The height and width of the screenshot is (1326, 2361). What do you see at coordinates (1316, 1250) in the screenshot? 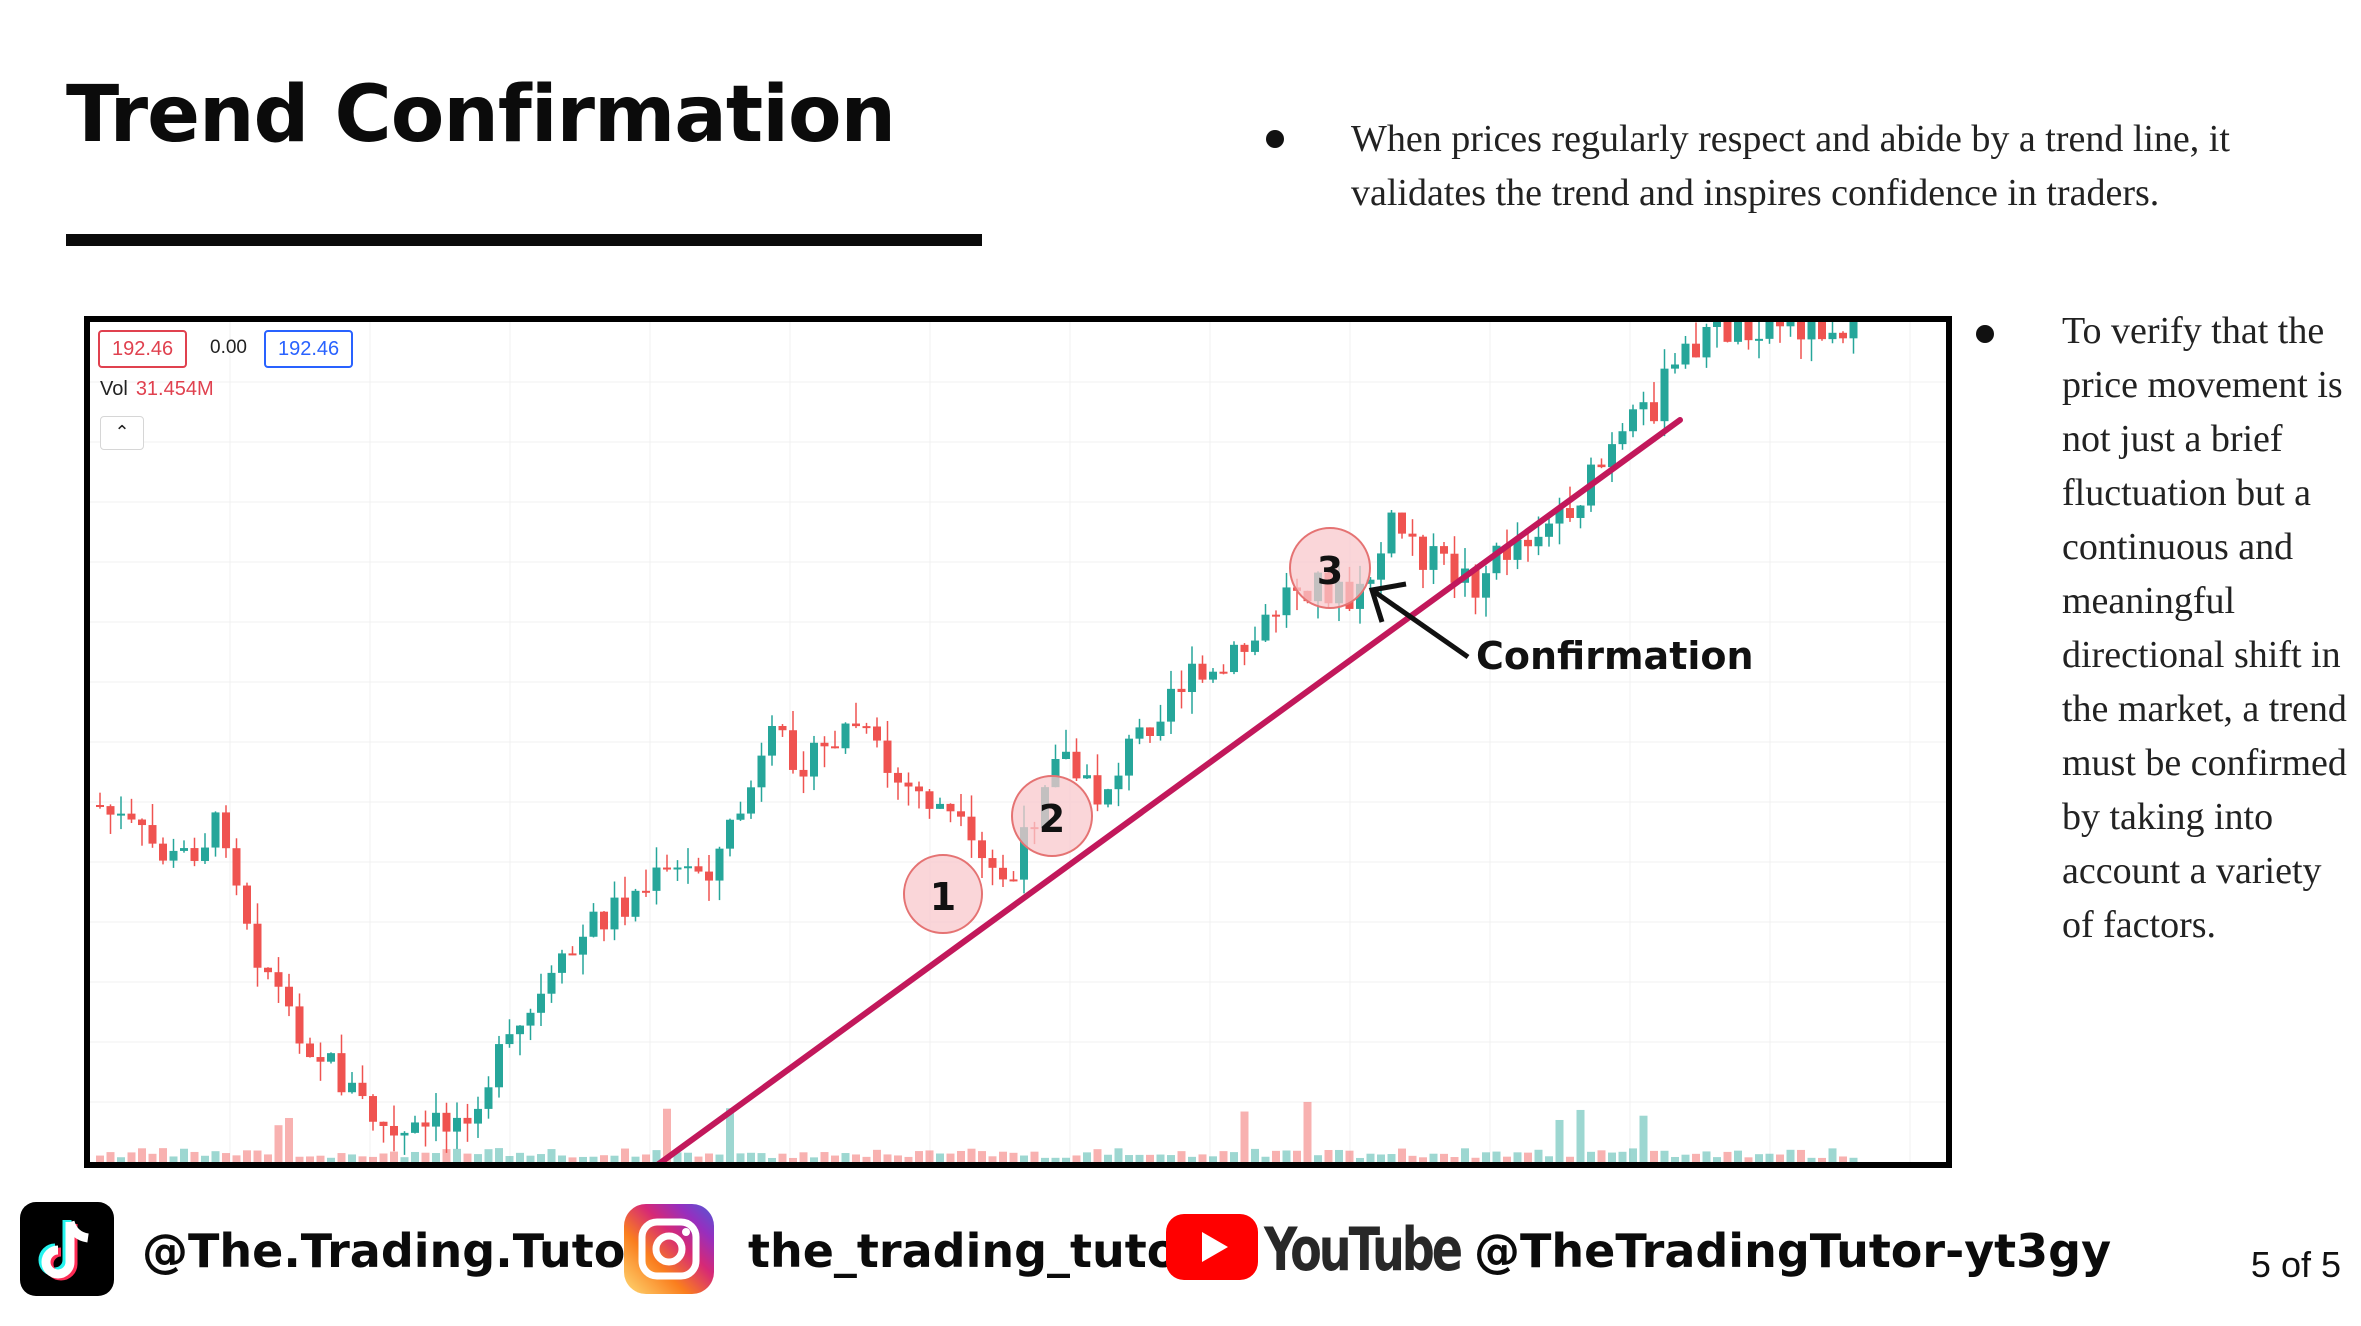
I see `youtube-icon: YouTube` at bounding box center [1316, 1250].